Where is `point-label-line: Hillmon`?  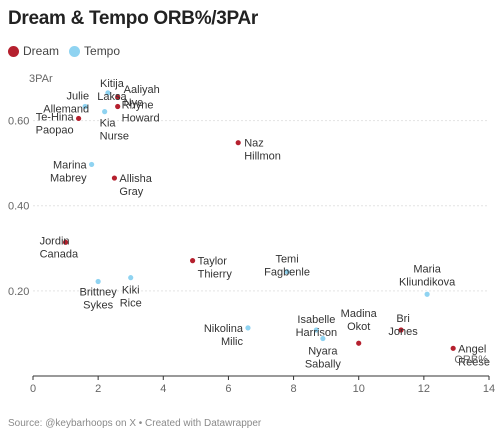
point-label-line: Hillmon is located at coordinates (262, 157).